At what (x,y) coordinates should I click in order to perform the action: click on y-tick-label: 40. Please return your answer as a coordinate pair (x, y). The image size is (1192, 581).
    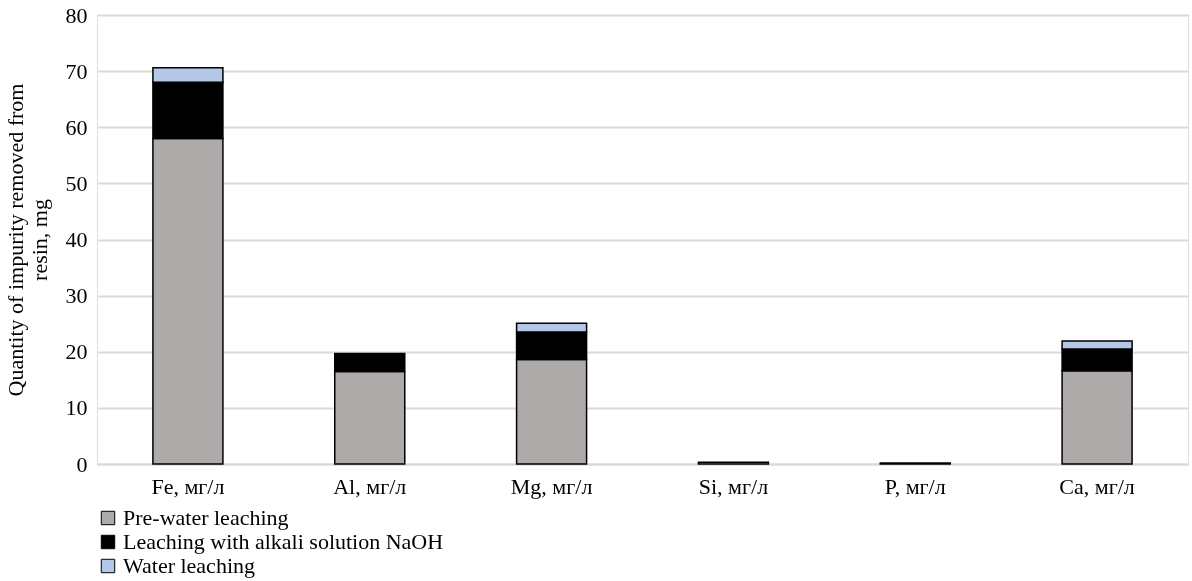
    Looking at the image, I should click on (76, 239).